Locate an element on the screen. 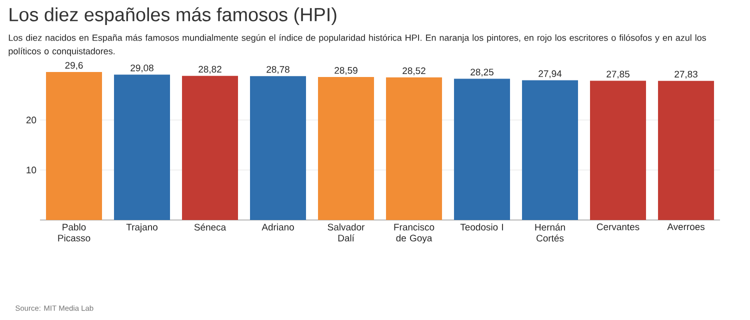 This screenshot has height=320, width=750. x-tick-label: Adriano is located at coordinates (278, 227).